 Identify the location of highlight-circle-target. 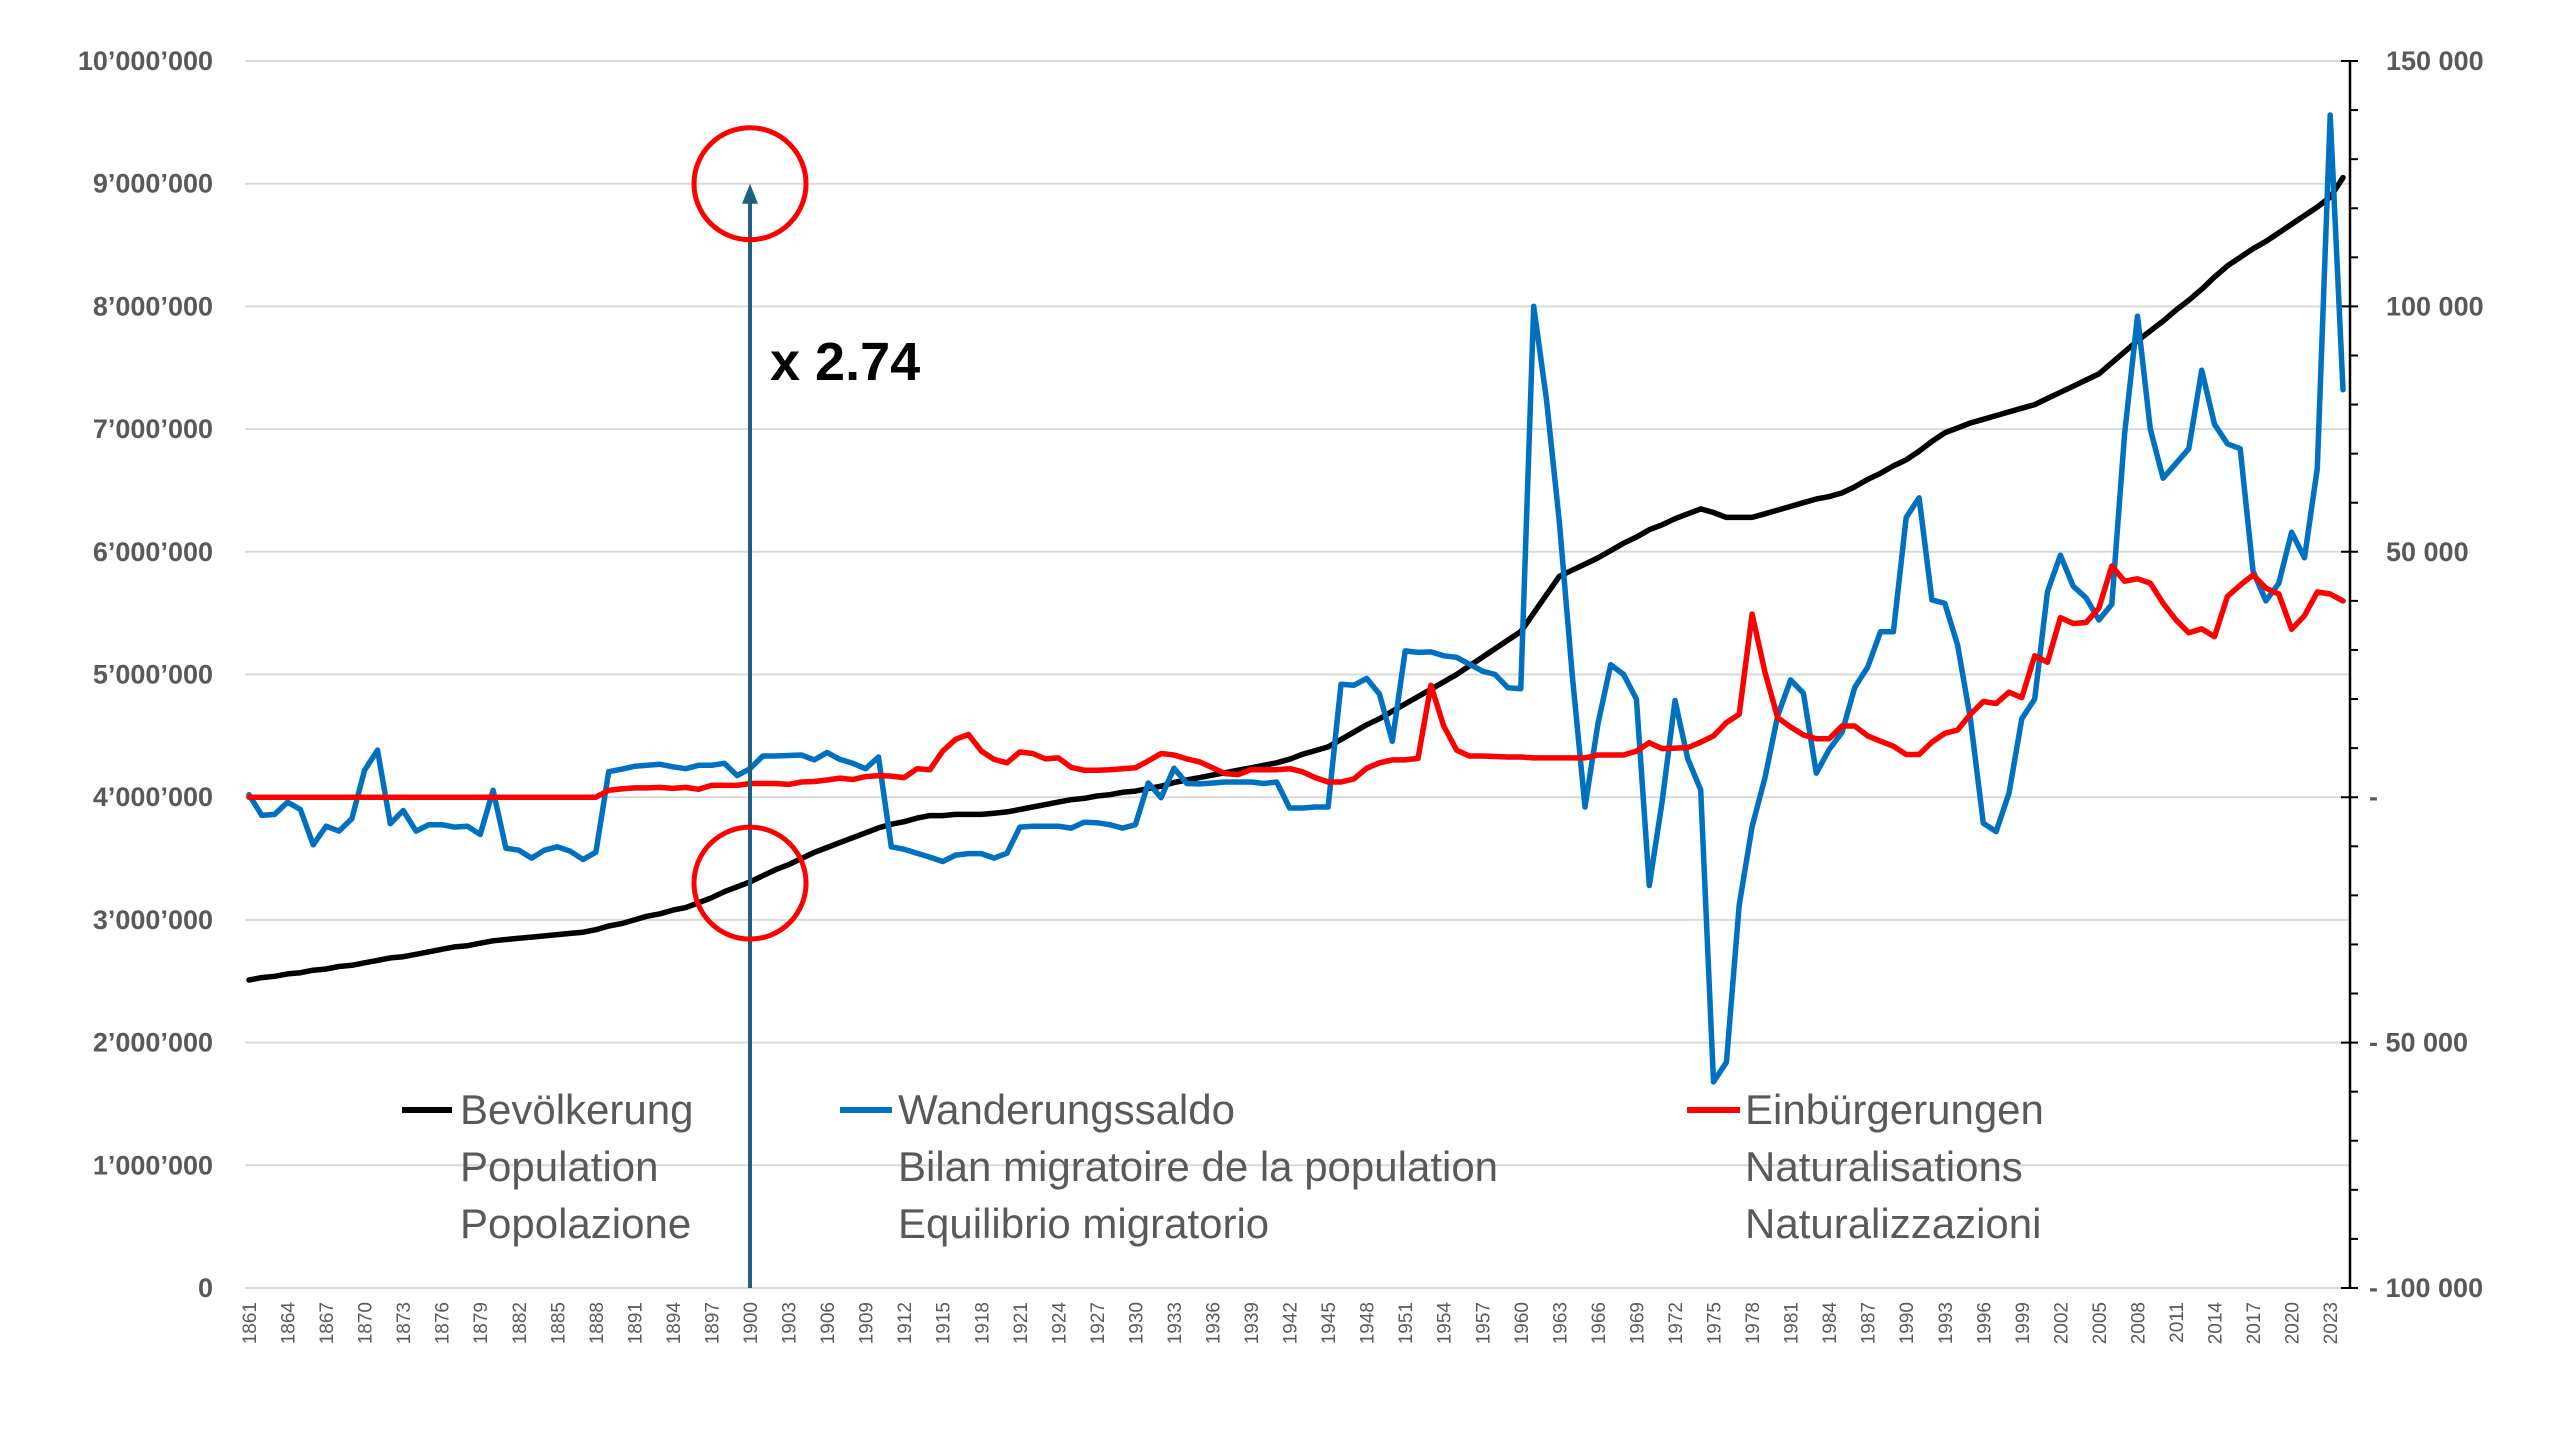
(750, 184).